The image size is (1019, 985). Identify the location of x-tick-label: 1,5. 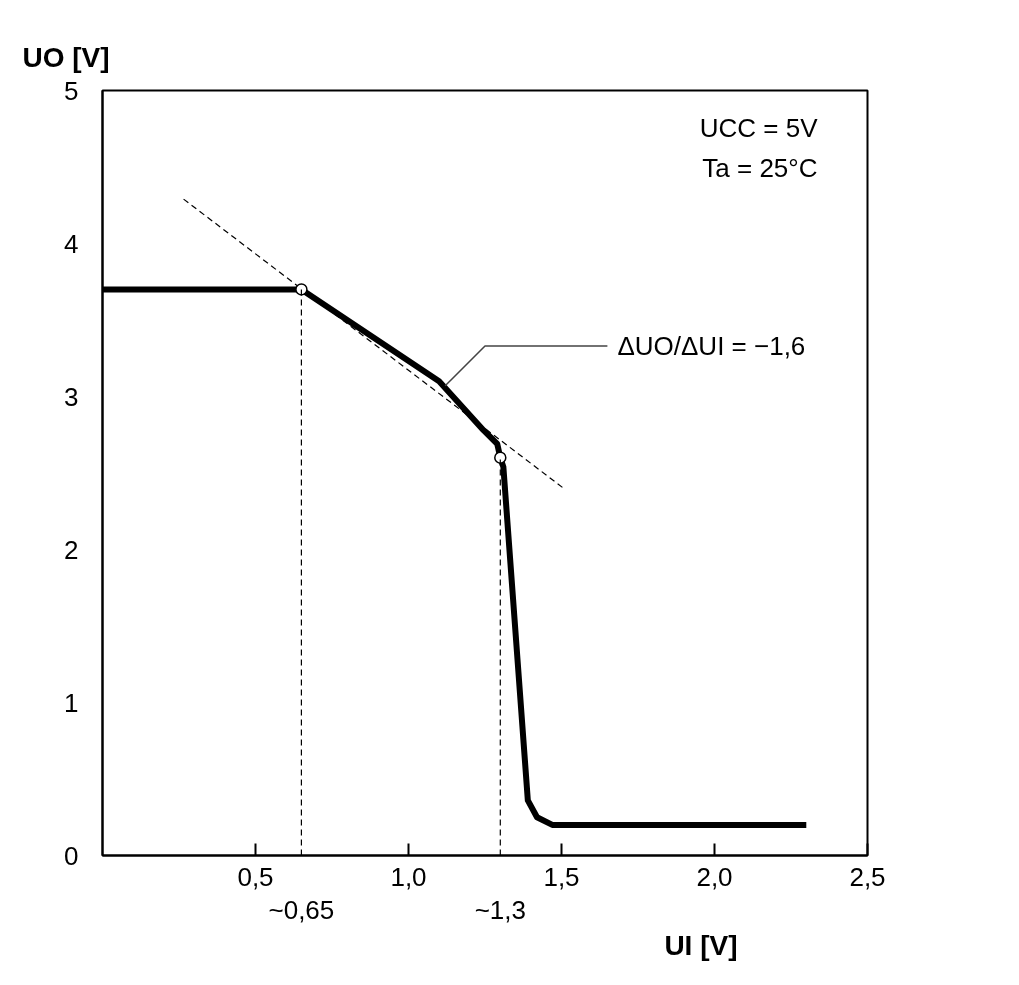
(561, 876).